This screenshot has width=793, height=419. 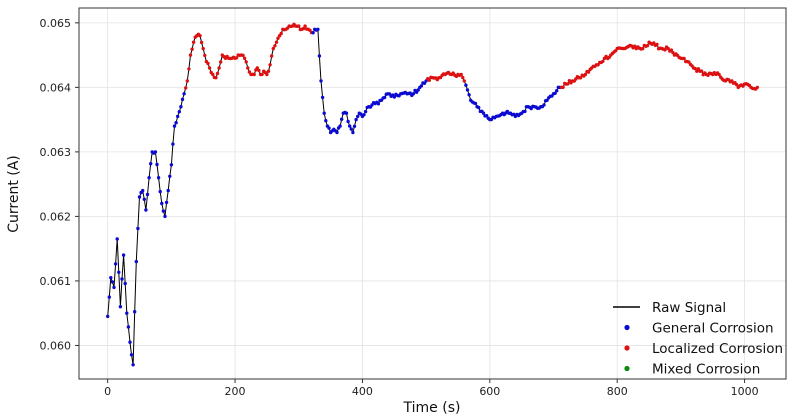 I want to click on legend-entry-label: Raw Signal, so click(x=689, y=308).